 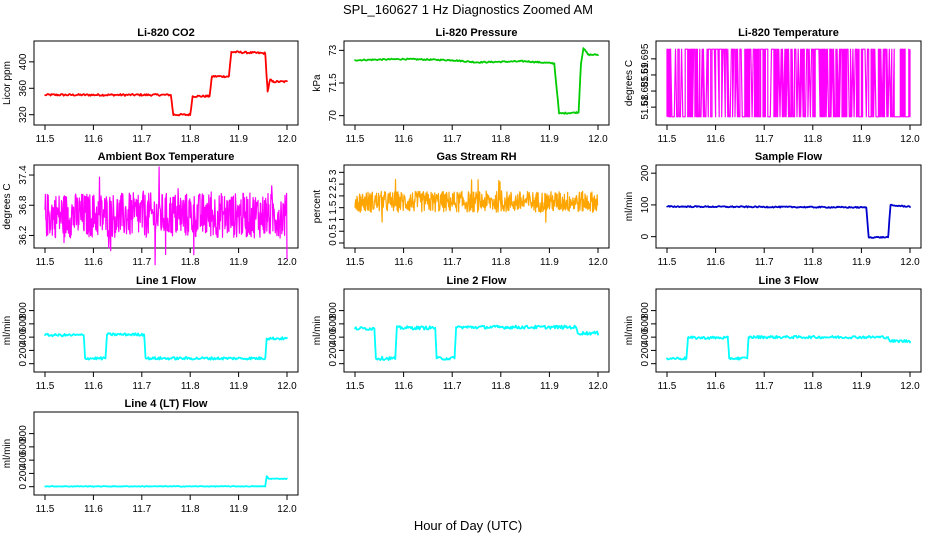 What do you see at coordinates (333, 207) in the screenshot?
I see `y-tick-label: 1.5` at bounding box center [333, 207].